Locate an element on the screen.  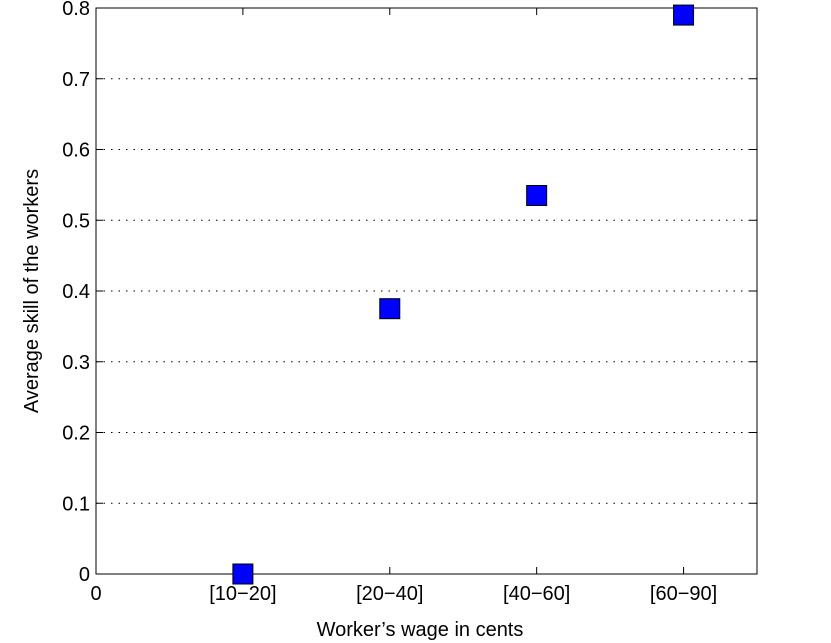
y-tick-label: 0.3 is located at coordinates (76, 363).